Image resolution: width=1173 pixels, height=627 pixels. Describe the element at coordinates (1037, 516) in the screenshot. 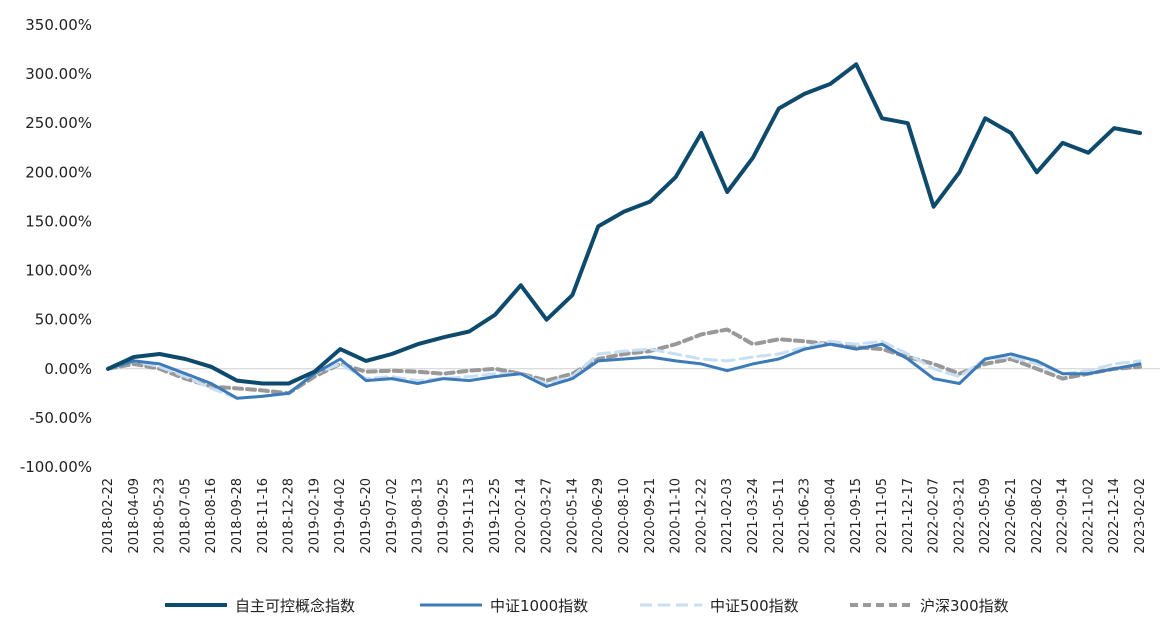

I see `x-tick-label: 2022-08-02` at that location.